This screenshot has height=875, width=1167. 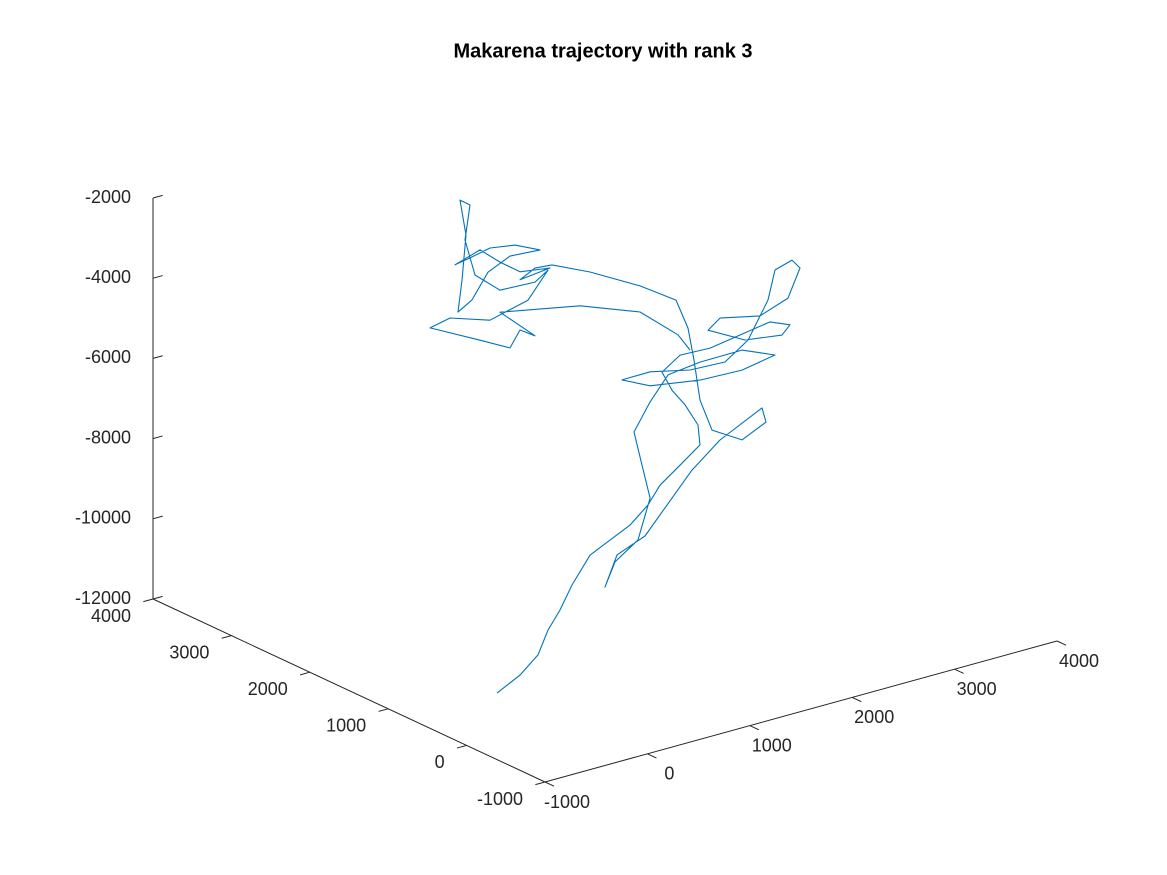 What do you see at coordinates (108, 277) in the screenshot?
I see `z-tick-label: -4000` at bounding box center [108, 277].